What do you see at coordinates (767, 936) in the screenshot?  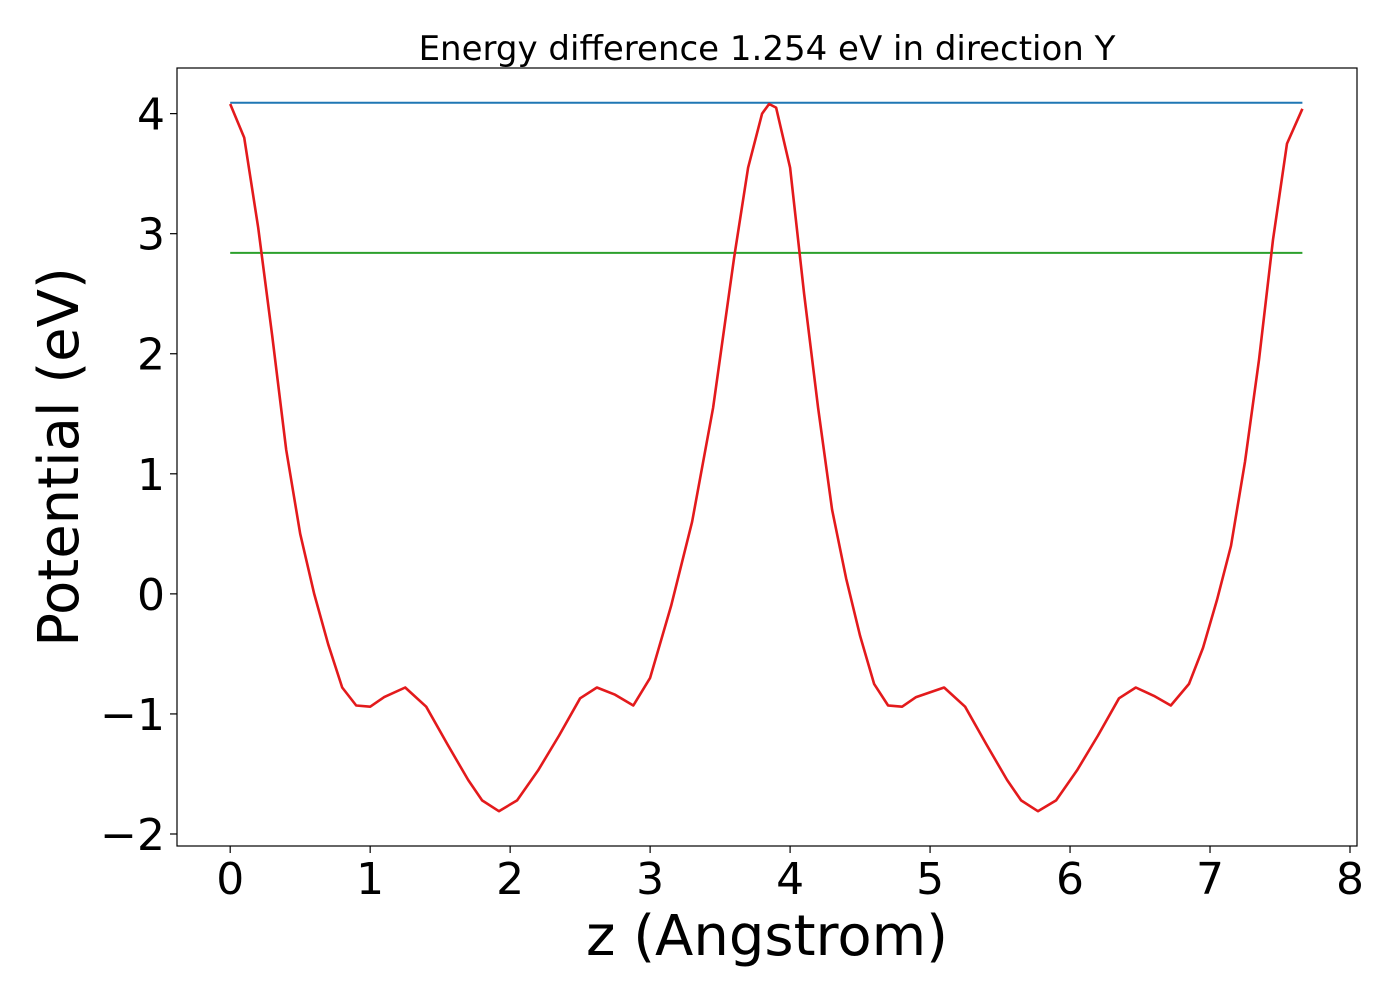 I see `x-axis-title: z (Angstrom)` at bounding box center [767, 936].